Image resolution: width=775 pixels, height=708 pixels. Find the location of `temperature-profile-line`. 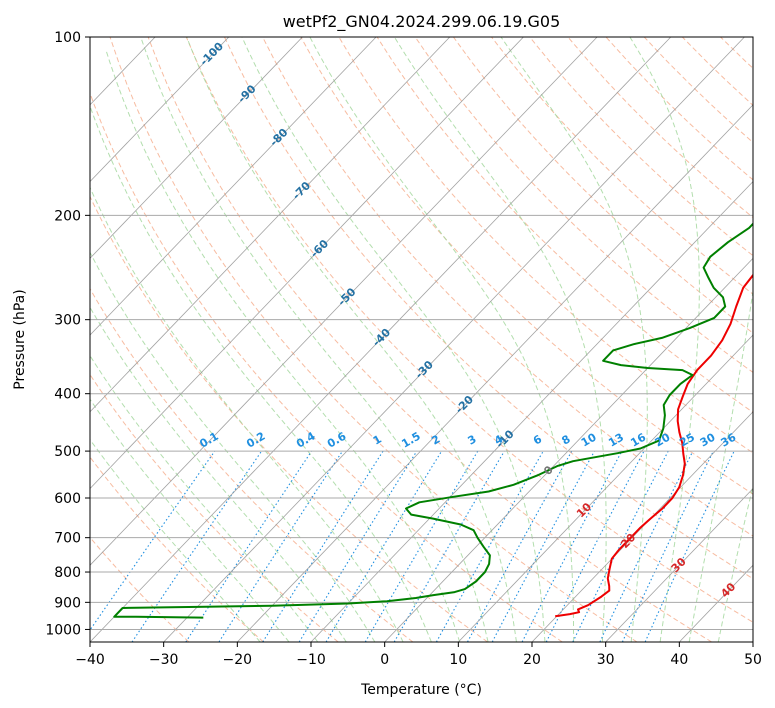

temperature-profile-line is located at coordinates (654, 445).